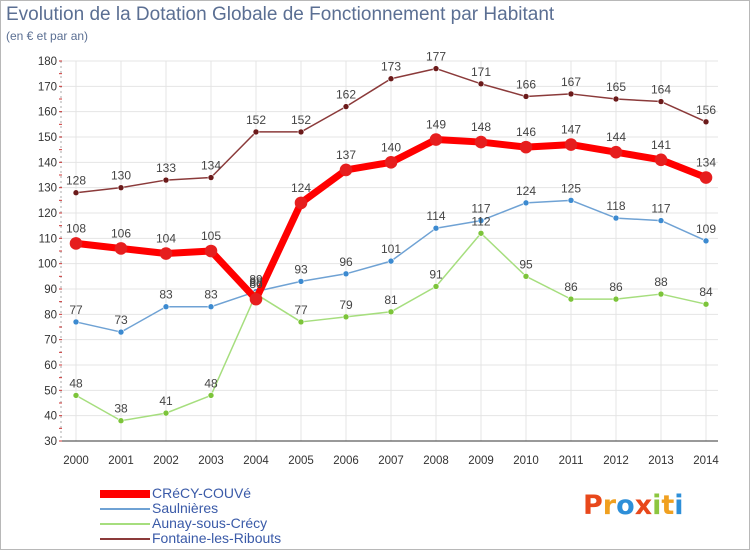 The image size is (750, 550). I want to click on data-label: 117, so click(660, 209).